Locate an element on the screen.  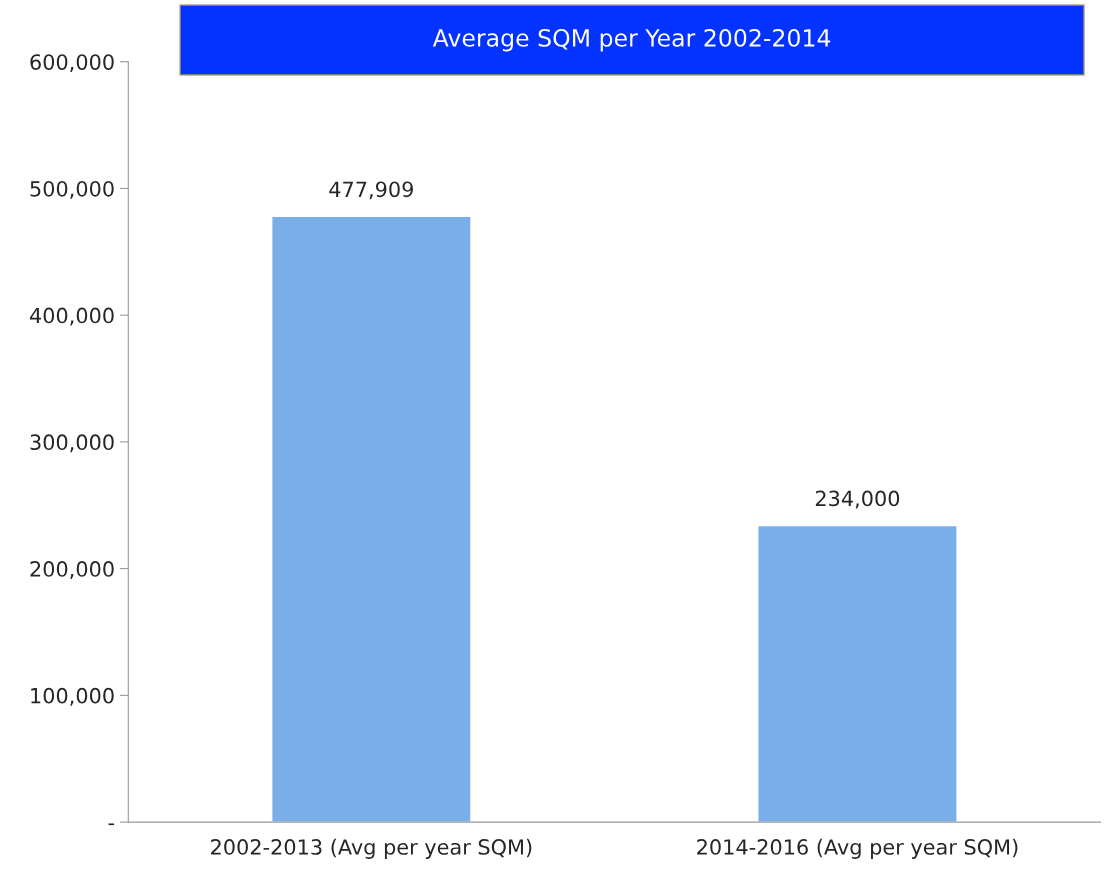
x-tick-label: 2014-2016 (Avg per year SQM) is located at coordinates (857, 848).